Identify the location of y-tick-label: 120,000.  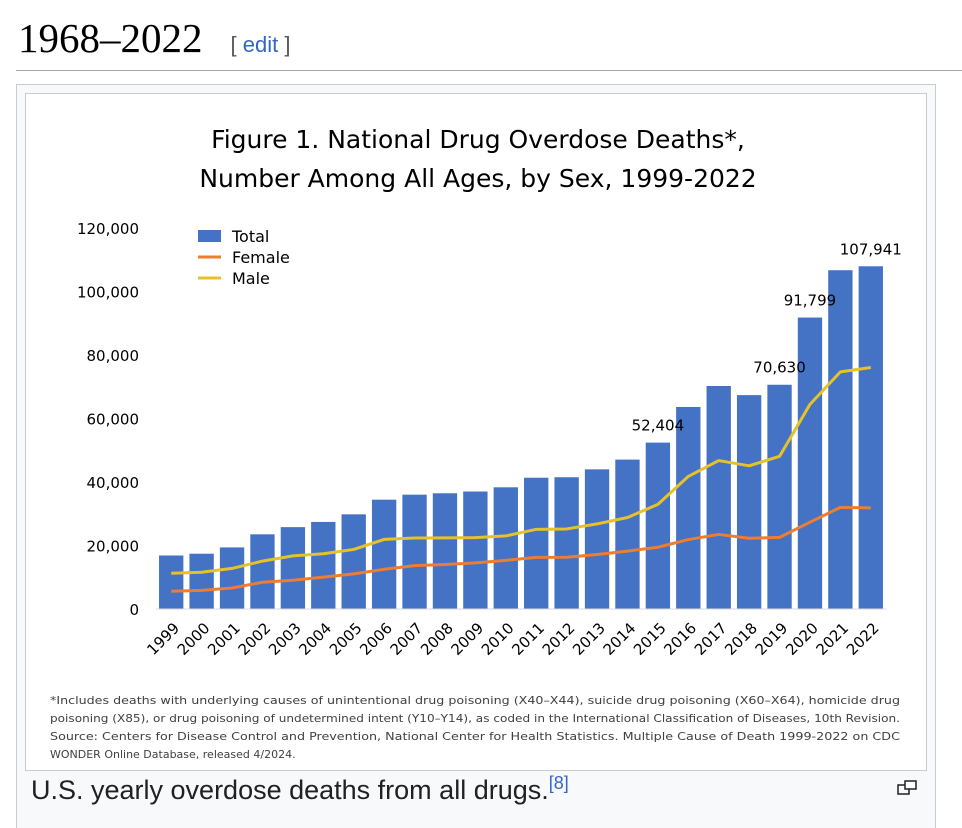
(108, 229).